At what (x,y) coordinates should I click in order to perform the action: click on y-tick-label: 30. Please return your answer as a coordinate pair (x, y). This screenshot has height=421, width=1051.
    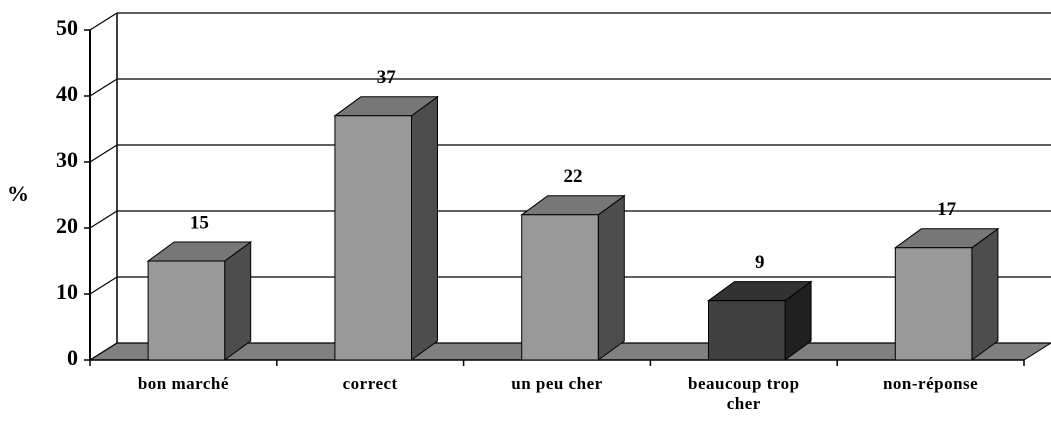
    Looking at the image, I should click on (67, 159).